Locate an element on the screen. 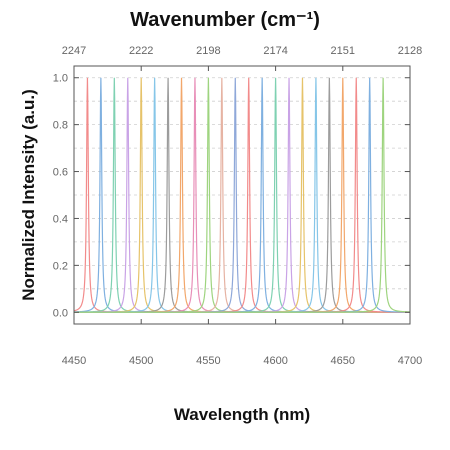 The width and height of the screenshot is (450, 450). x2-tick-label: 2198 is located at coordinates (208, 51).